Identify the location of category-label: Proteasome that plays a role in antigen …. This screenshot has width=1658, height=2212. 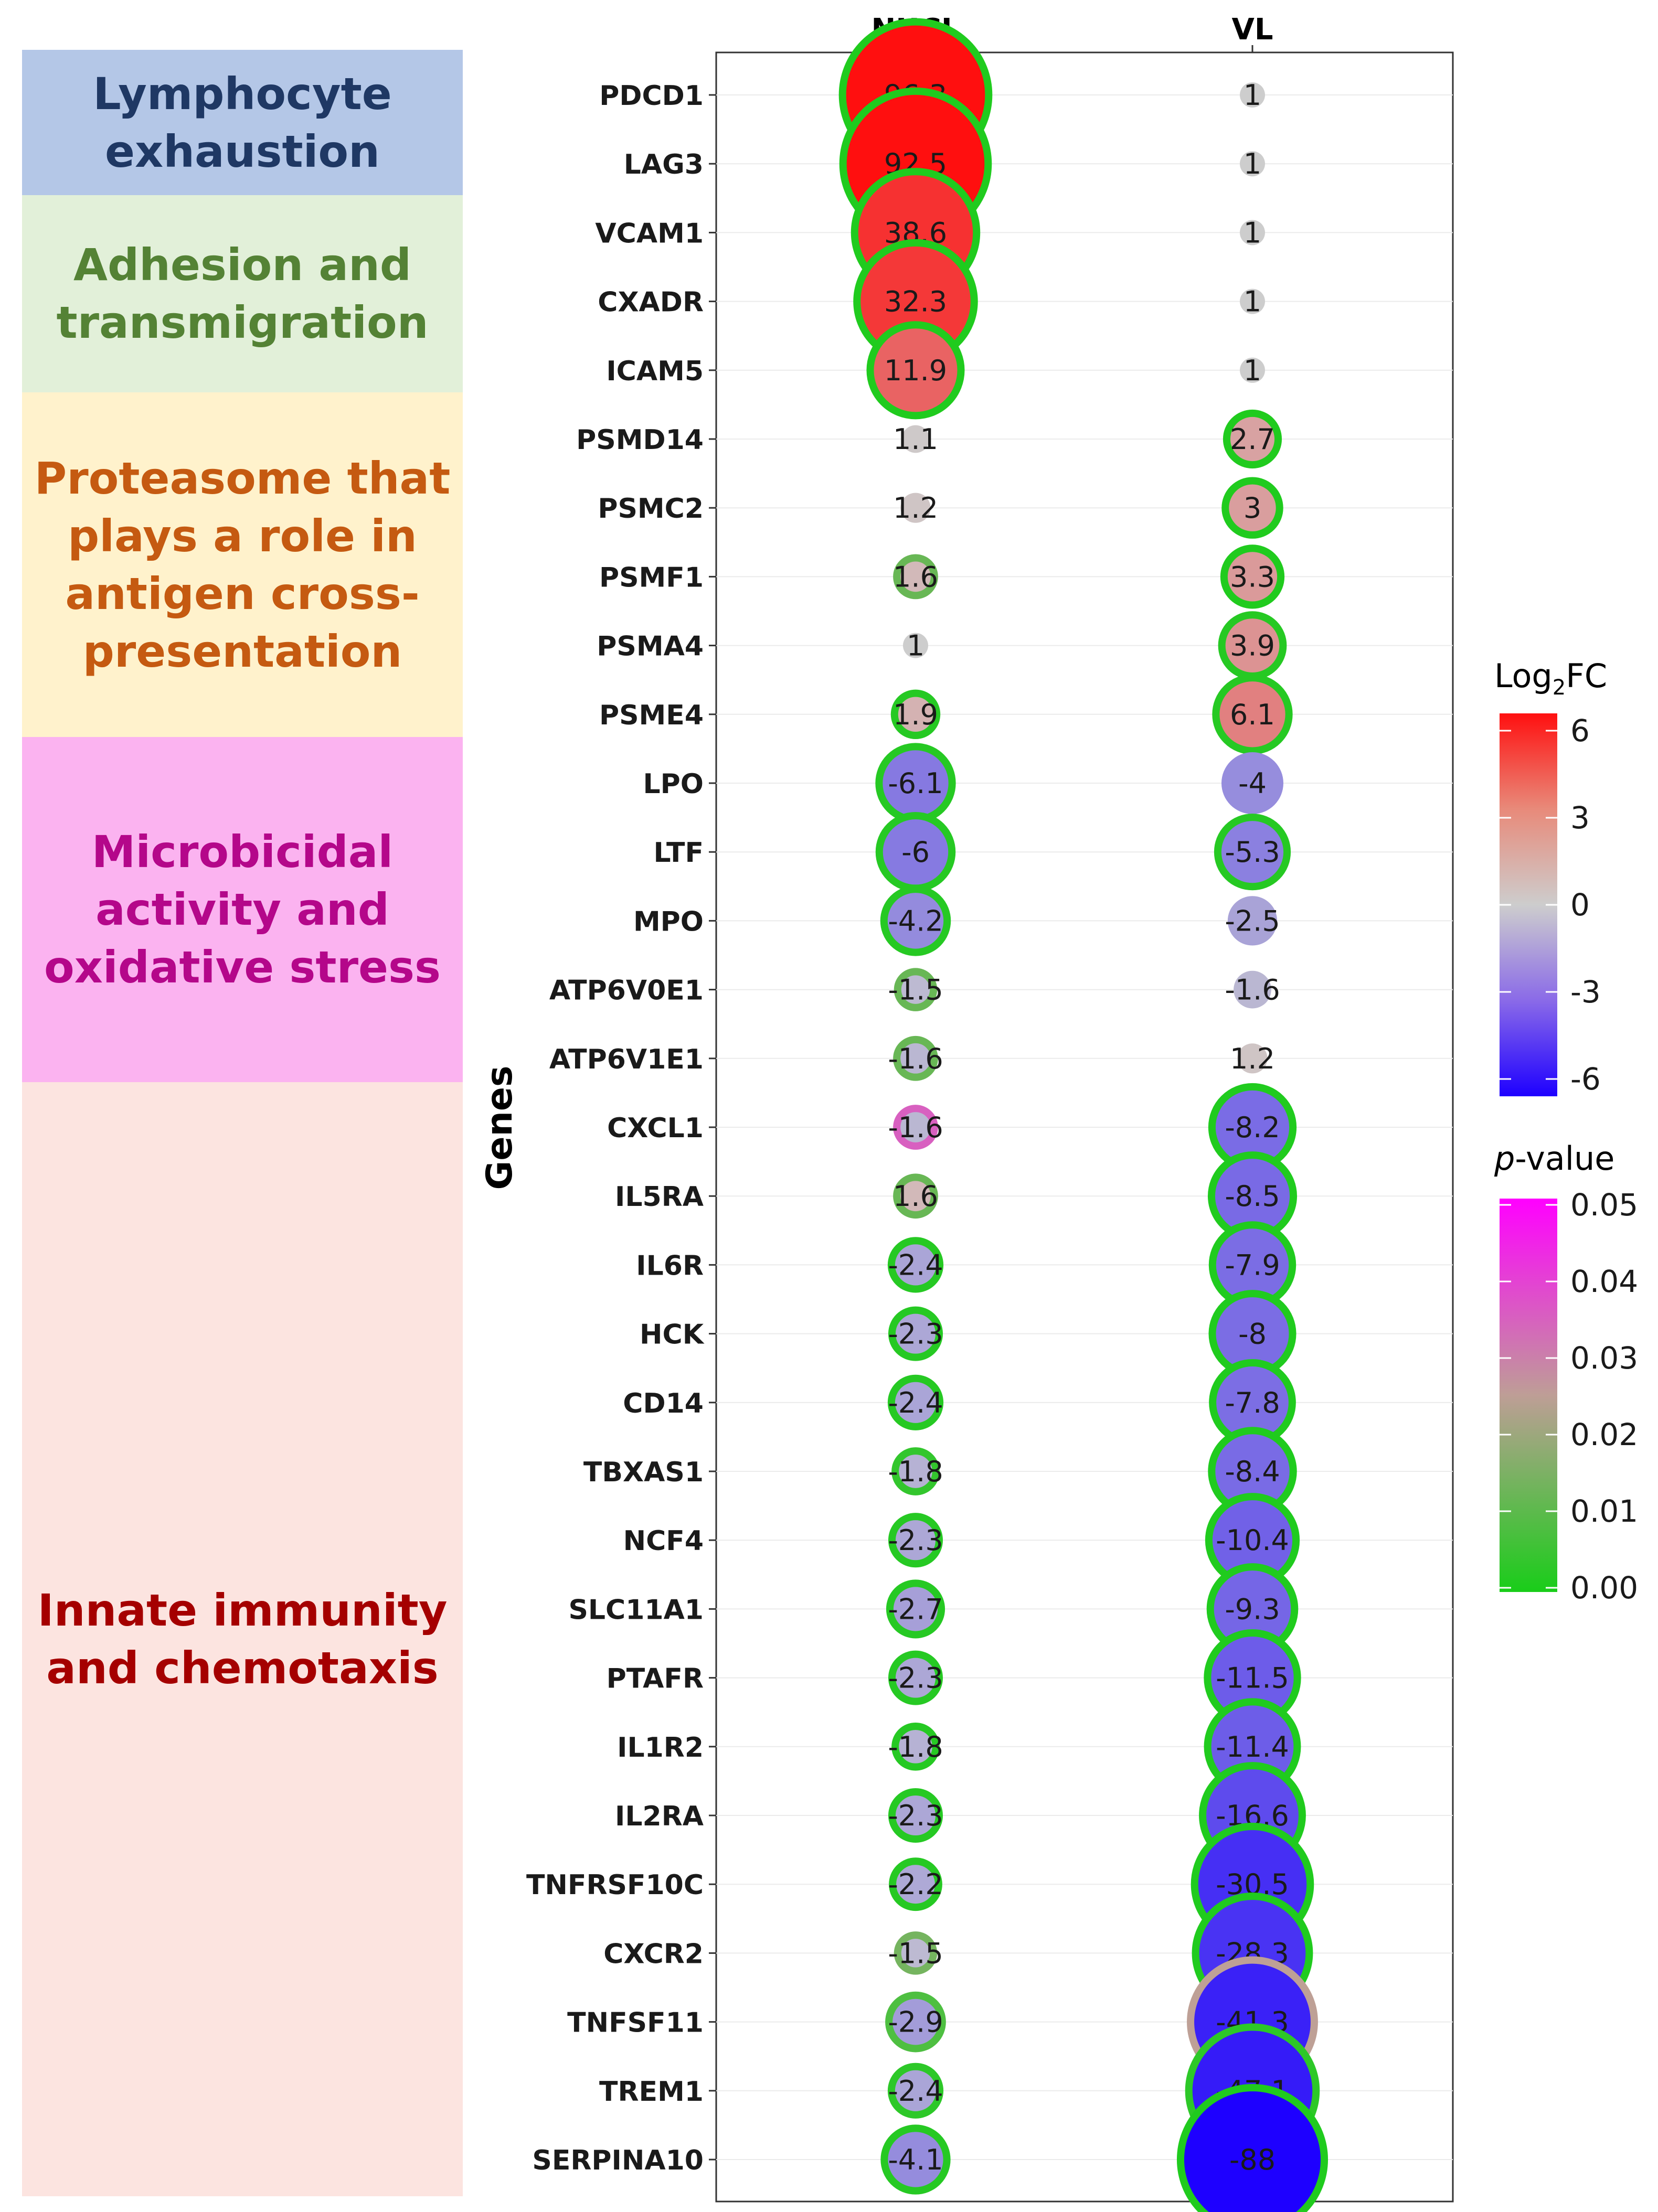
(243, 564).